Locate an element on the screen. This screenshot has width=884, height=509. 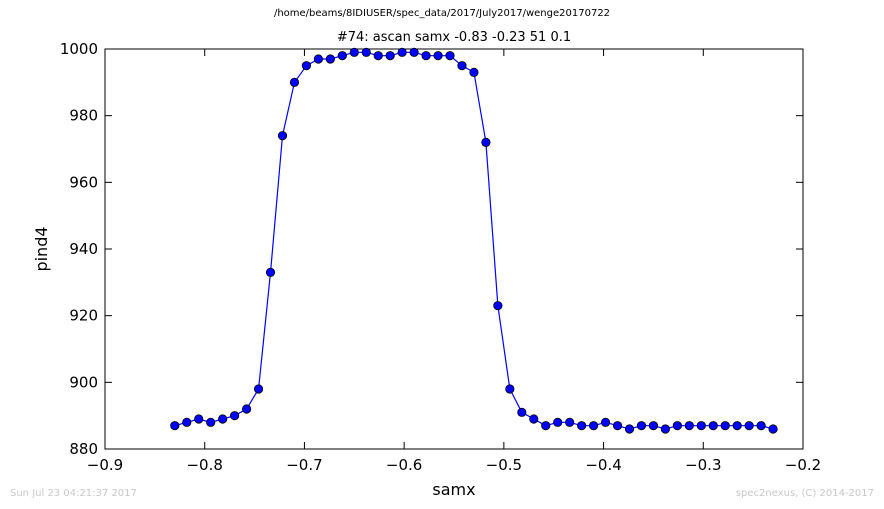
x-tick-label: −0.5 is located at coordinates (504, 465).